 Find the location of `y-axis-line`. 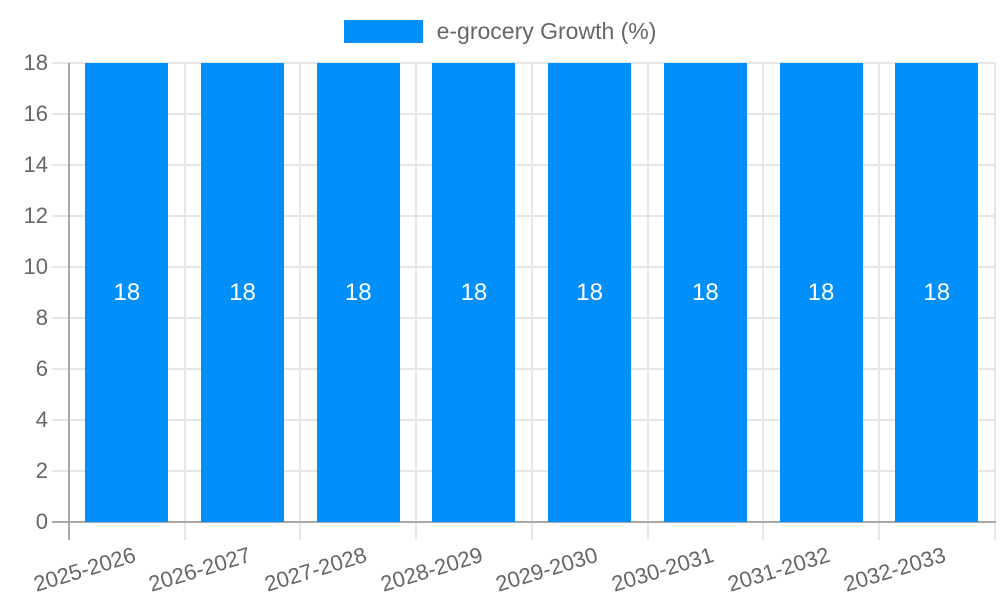

y-axis-line is located at coordinates (69, 301).